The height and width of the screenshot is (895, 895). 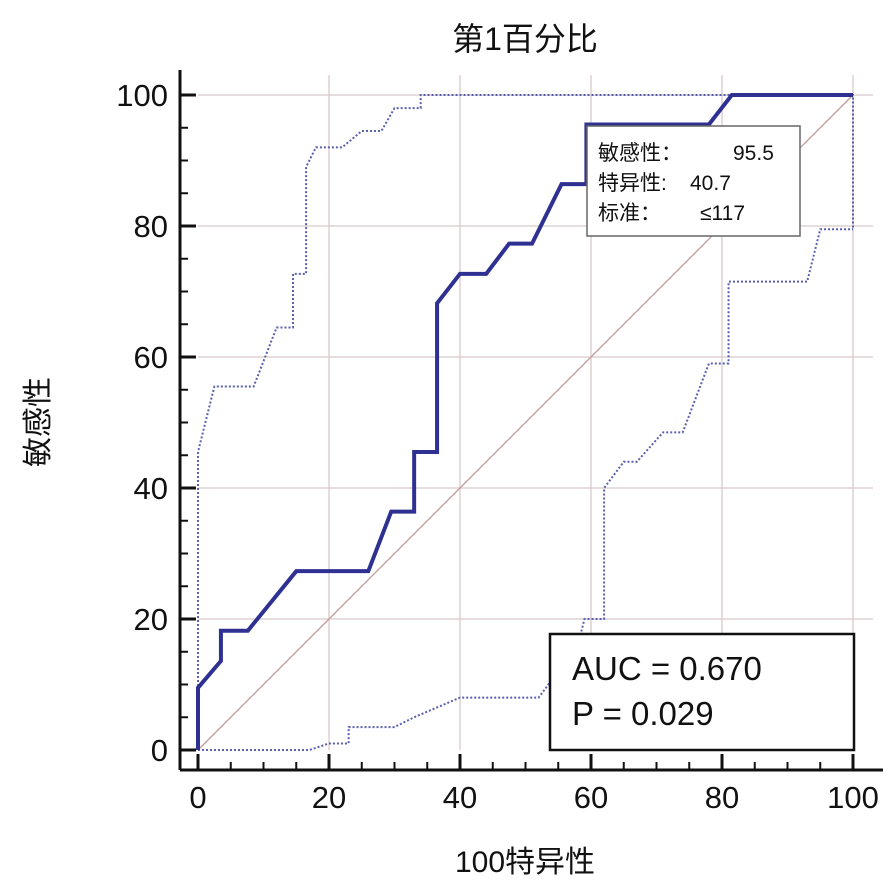 I want to click on x-tick-label: 40, so click(x=460, y=797).